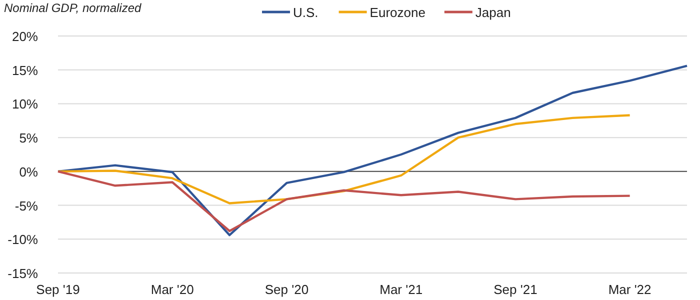  What do you see at coordinates (401, 289) in the screenshot?
I see `x-tick-label: Mar '21` at bounding box center [401, 289].